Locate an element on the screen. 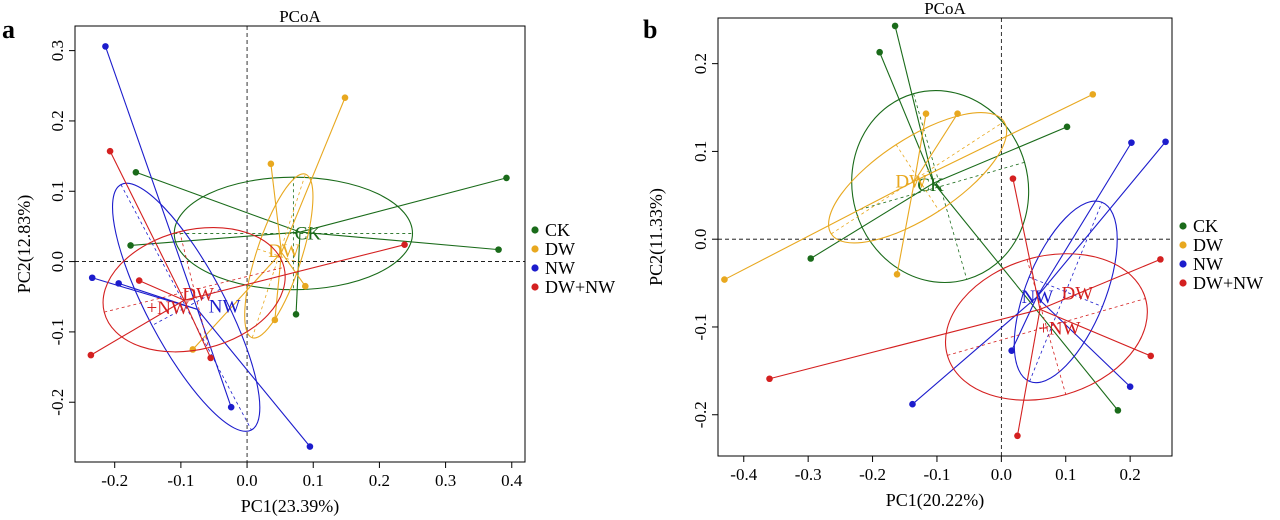 The image size is (1280, 520). x-tick-label: 0.1 is located at coordinates (313, 480).